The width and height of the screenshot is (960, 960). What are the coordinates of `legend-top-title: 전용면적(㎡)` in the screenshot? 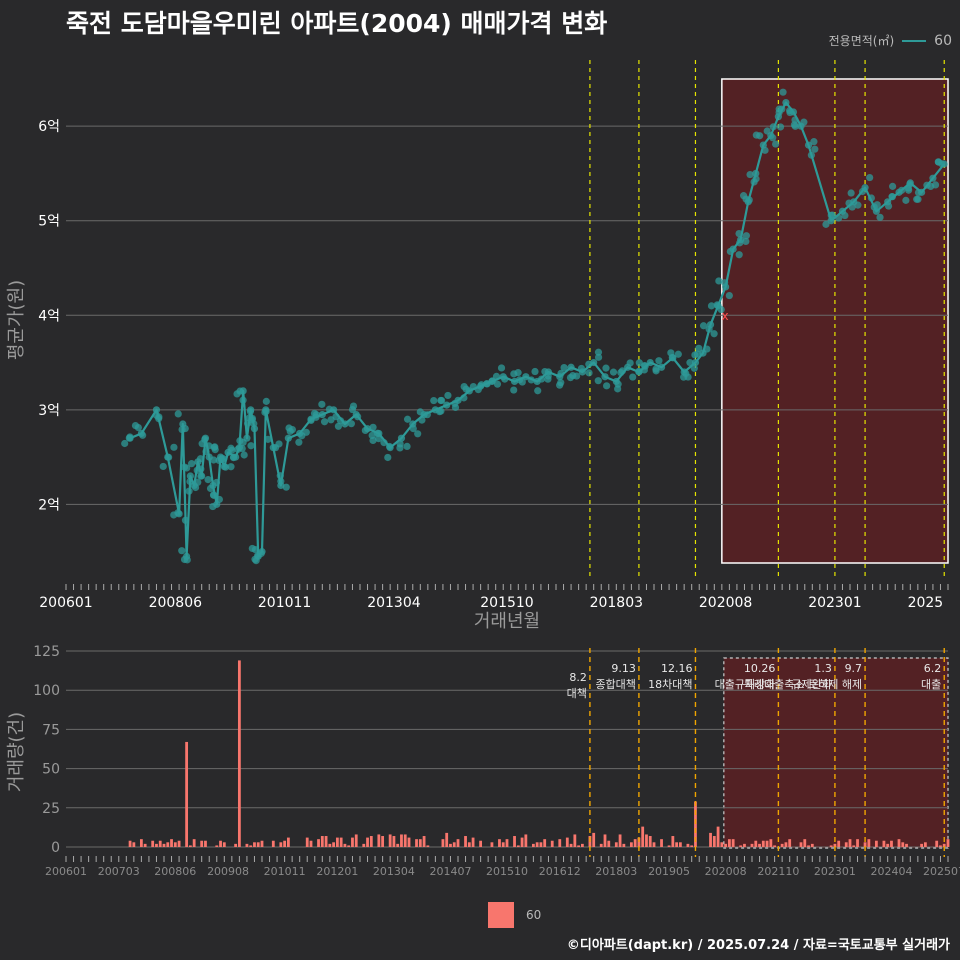 It's located at (861, 41).